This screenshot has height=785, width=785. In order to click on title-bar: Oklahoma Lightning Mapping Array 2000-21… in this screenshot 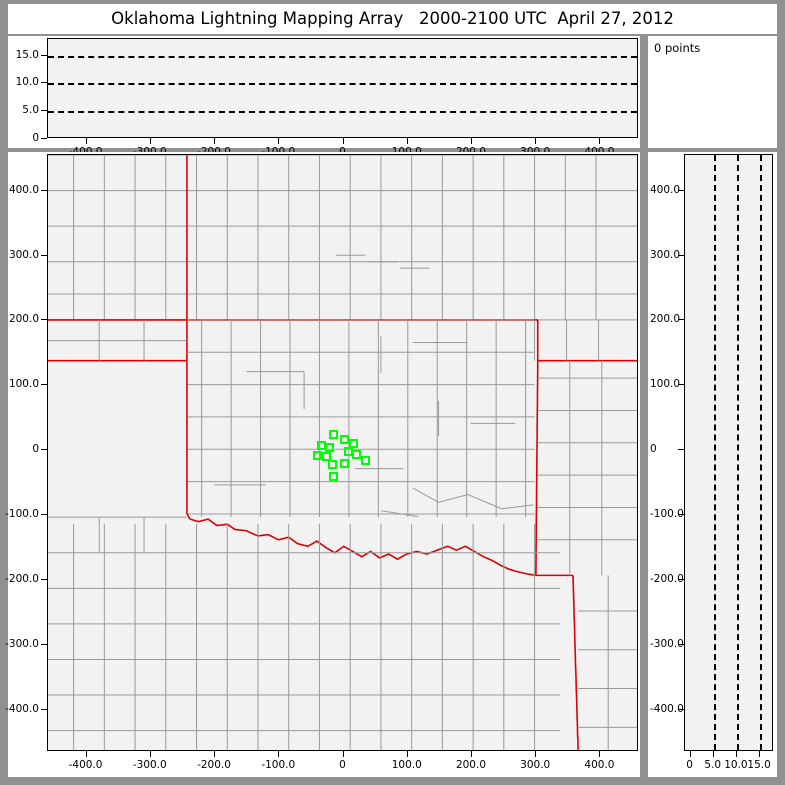, I will do `click(392, 19)`.